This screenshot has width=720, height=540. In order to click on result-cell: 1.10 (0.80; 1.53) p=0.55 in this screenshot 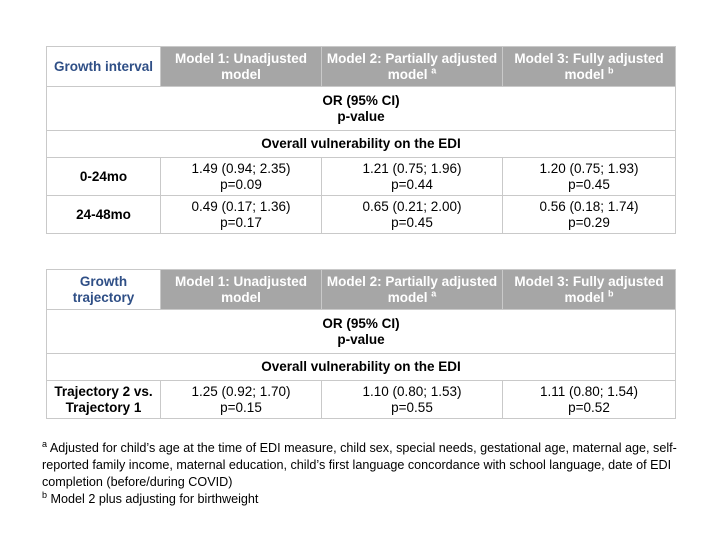, I will do `click(412, 399)`.